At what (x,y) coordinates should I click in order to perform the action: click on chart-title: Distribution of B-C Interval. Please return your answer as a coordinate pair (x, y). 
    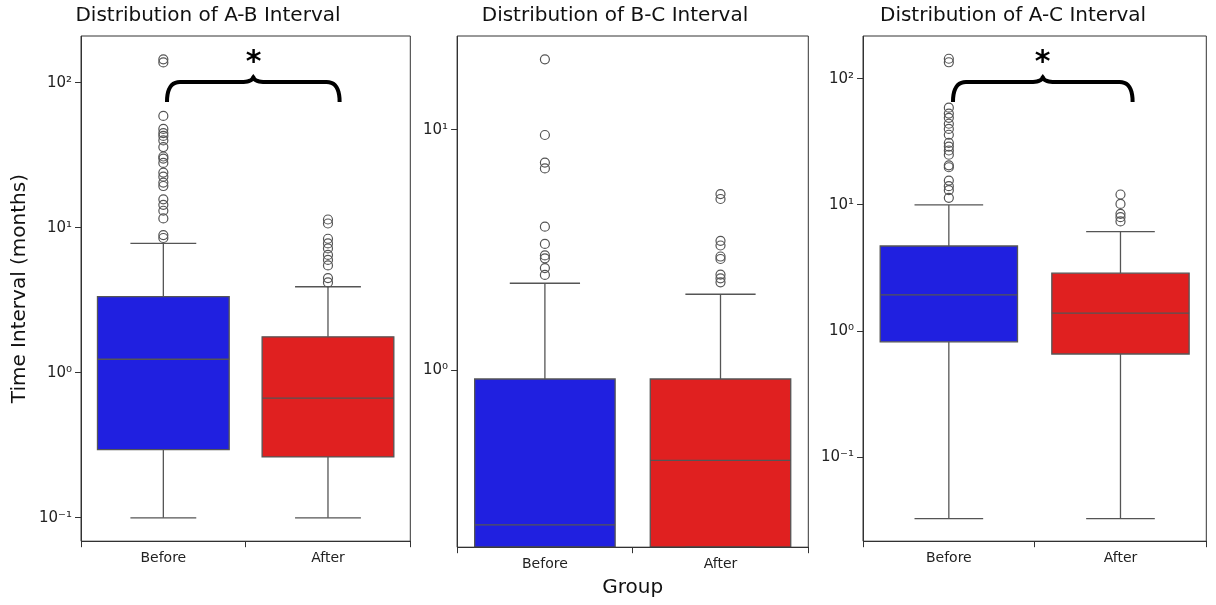
    Looking at the image, I should click on (615, 14).